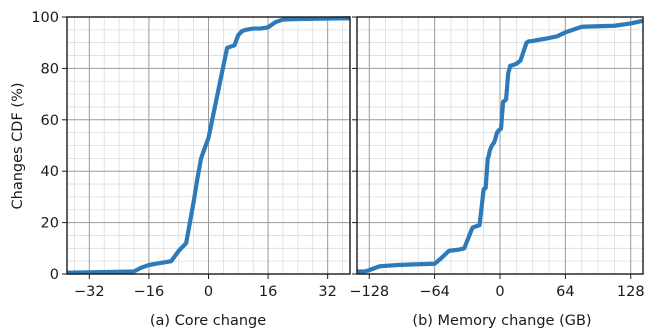 This screenshot has width=645, height=332. I want to click on y-tick-label: 40, so click(50, 172).